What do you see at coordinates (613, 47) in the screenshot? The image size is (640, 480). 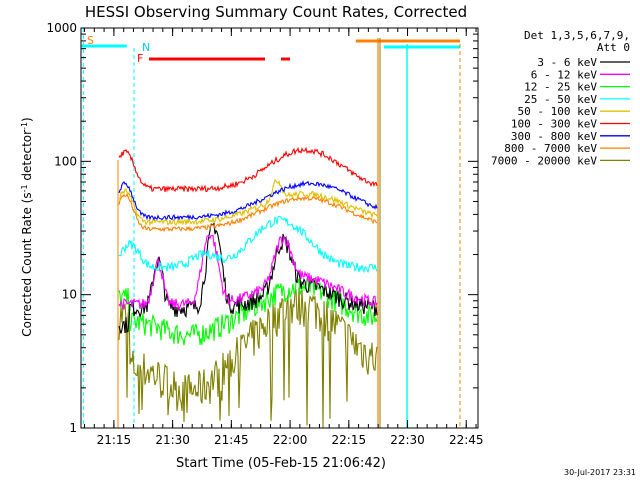 I see `legend-header-line-2: Att 0` at bounding box center [613, 47].